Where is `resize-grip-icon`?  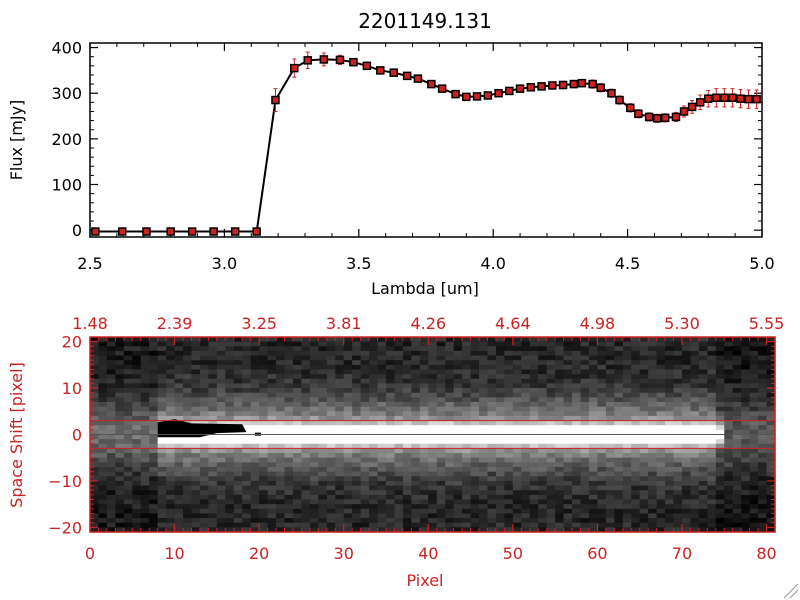 resize-grip-icon is located at coordinates (791, 591).